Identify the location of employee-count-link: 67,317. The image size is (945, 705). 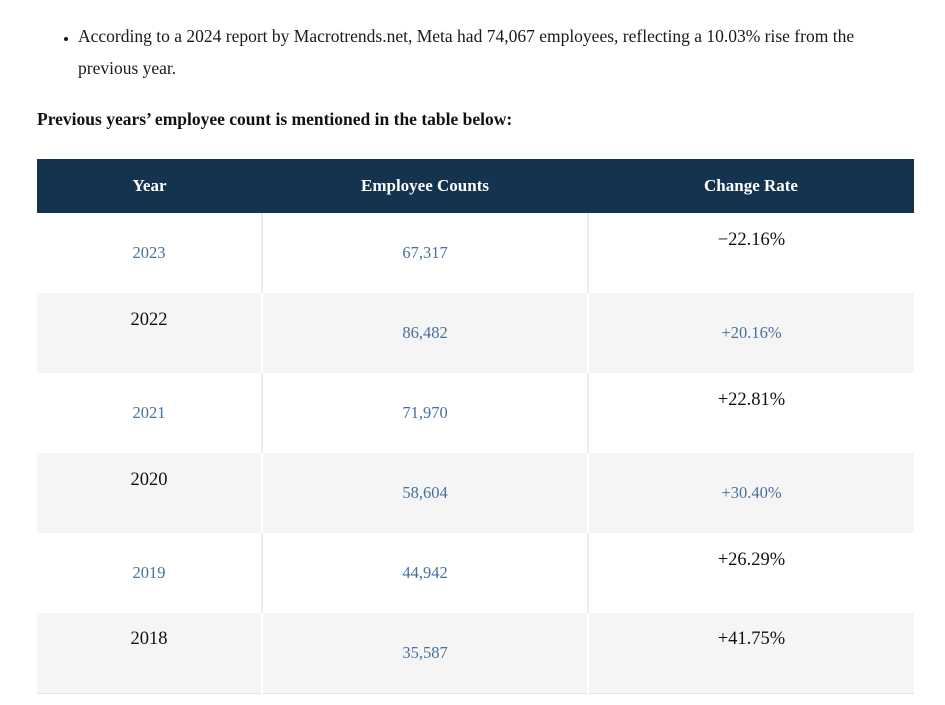
(425, 252).